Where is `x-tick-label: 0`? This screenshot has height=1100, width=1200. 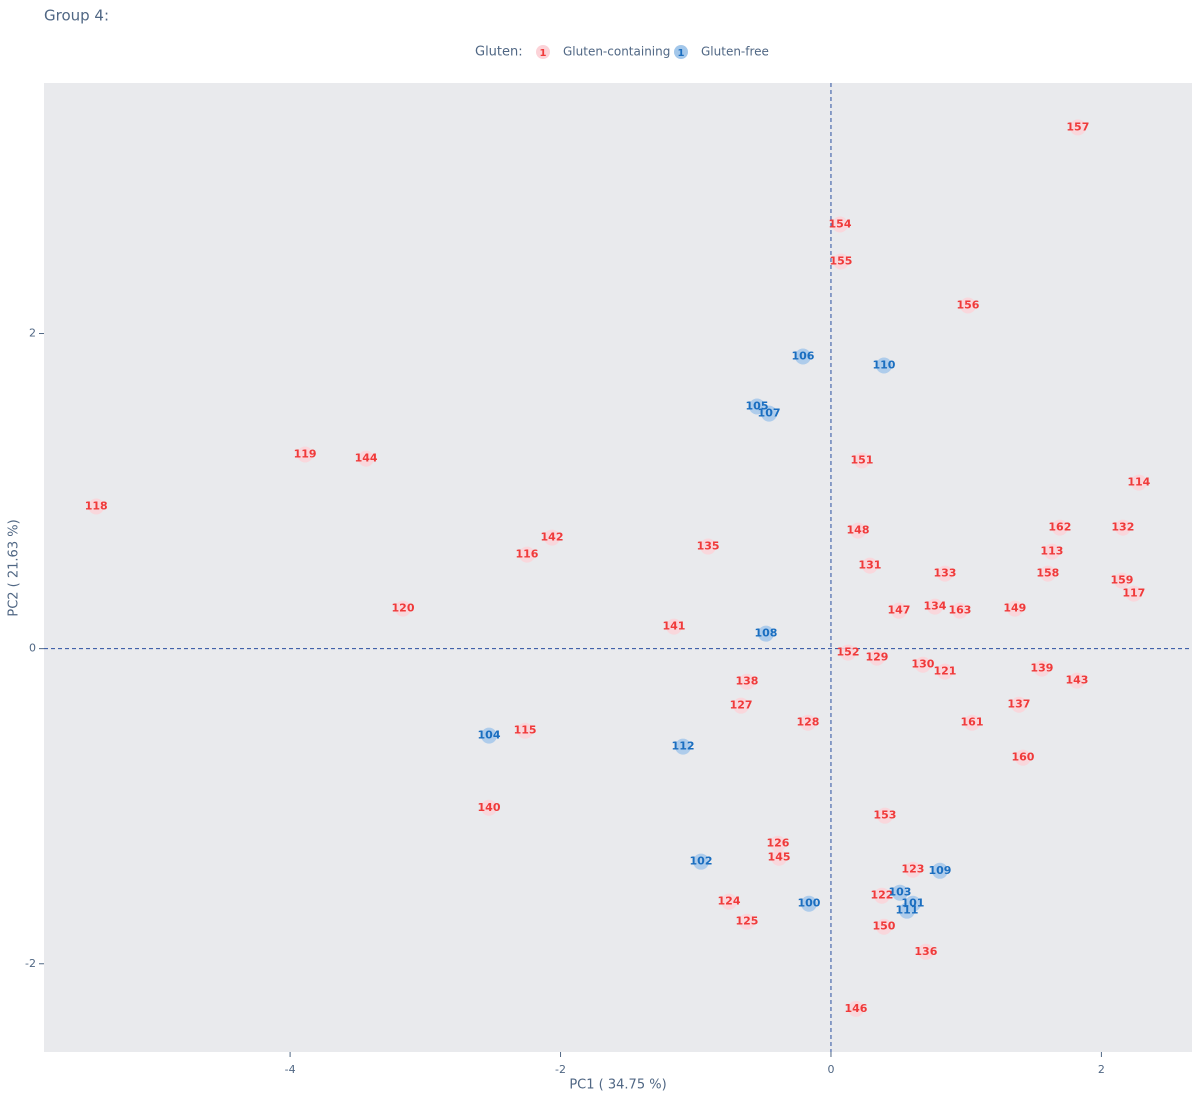
x-tick-label: 0 is located at coordinates (830, 1069).